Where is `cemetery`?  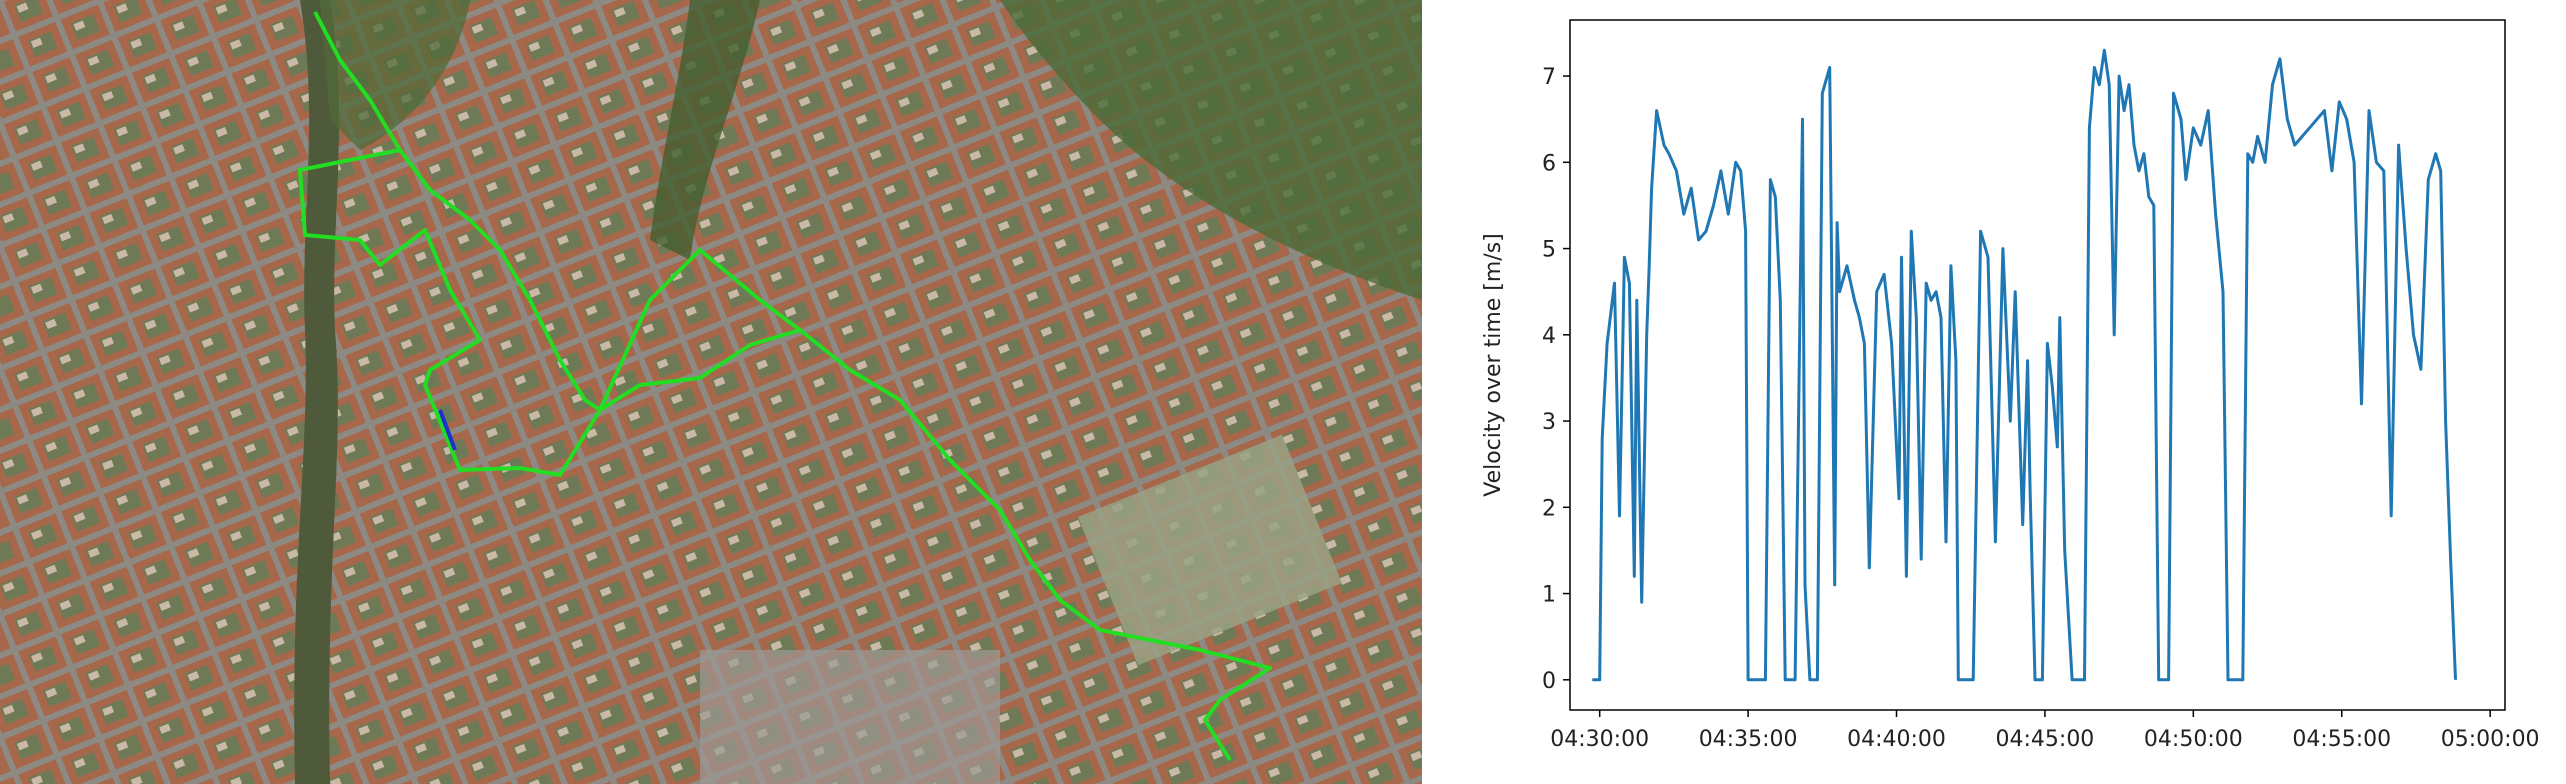
cemetery is located at coordinates (1210, 550).